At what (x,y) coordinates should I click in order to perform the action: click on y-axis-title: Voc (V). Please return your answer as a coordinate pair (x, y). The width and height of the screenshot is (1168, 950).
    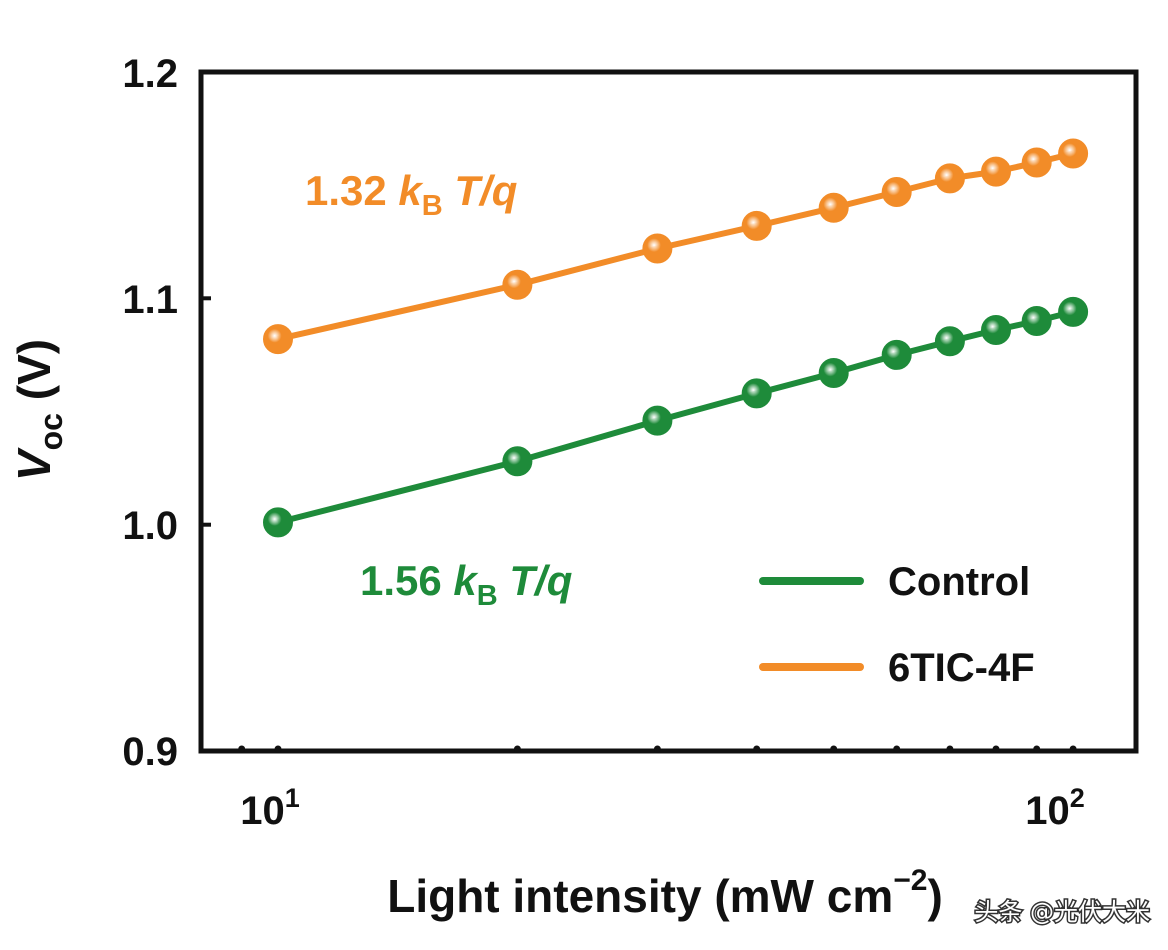
    Looking at the image, I should click on (38, 410).